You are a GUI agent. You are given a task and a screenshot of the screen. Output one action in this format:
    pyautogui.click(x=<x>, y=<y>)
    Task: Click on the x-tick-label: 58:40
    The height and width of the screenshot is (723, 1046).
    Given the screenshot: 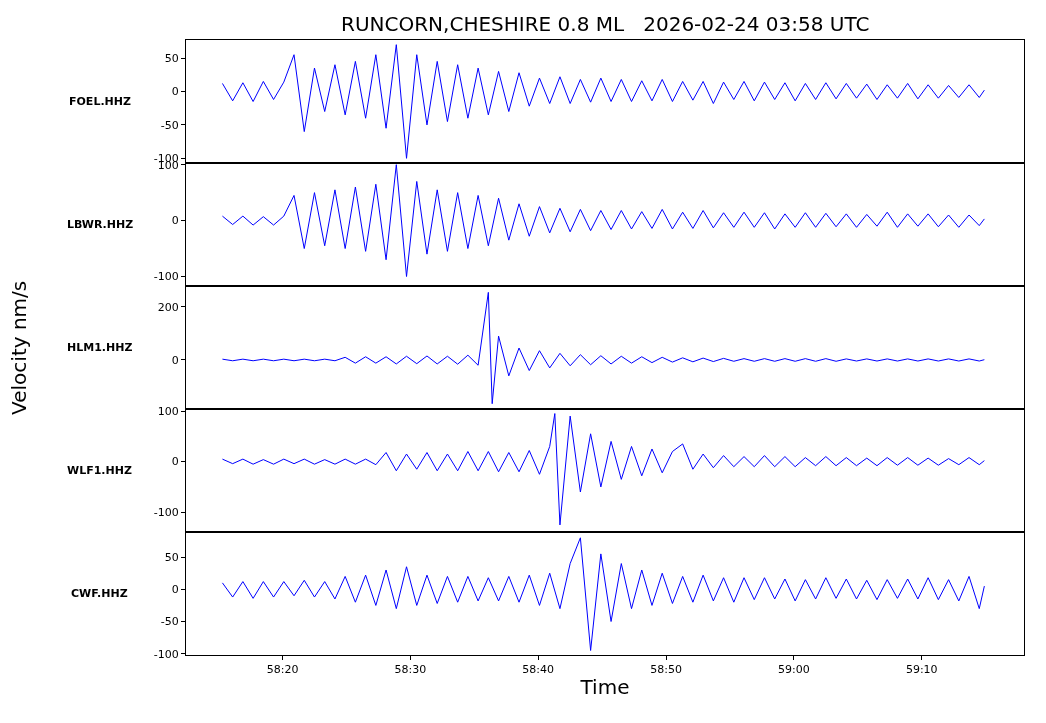 What is the action you would take?
    pyautogui.click(x=538, y=670)
    